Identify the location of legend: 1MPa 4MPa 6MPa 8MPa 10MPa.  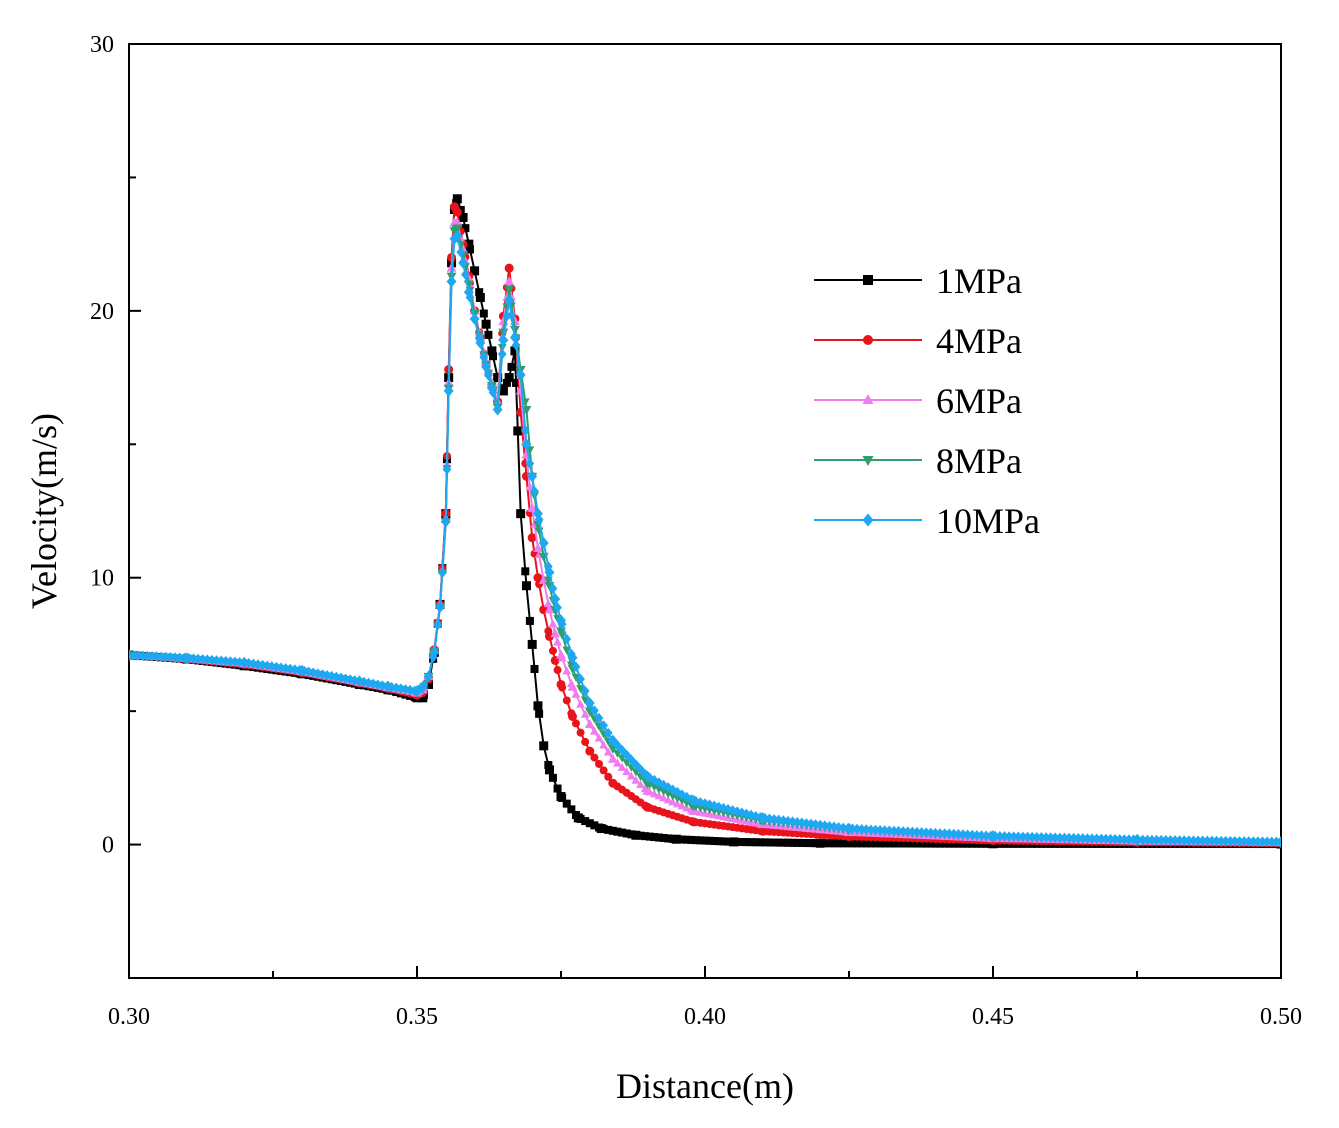
(927, 401).